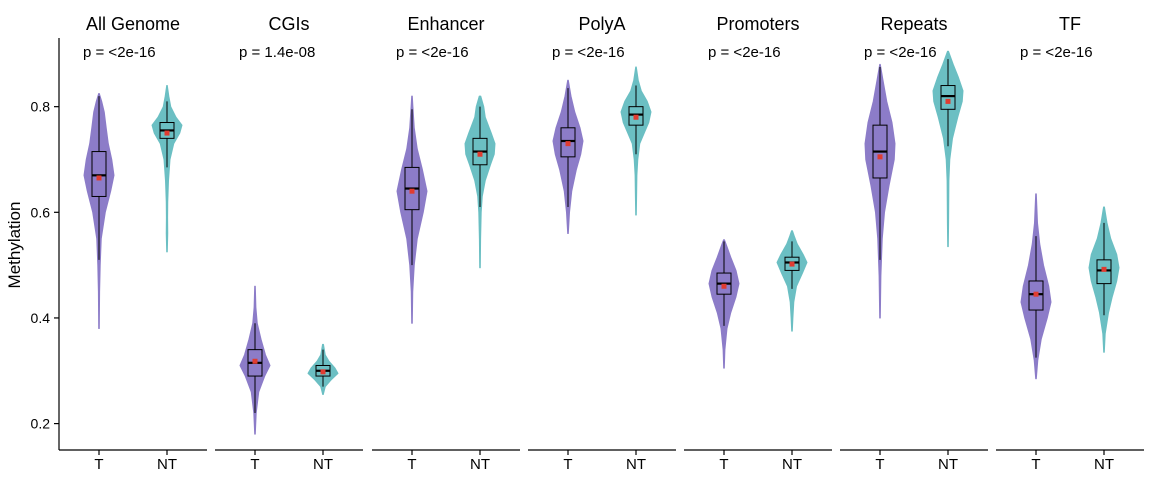 The image size is (1152, 480). I want to click on panel-promoters: Promoters p = <2e-16 T NT, so click(758, 243).